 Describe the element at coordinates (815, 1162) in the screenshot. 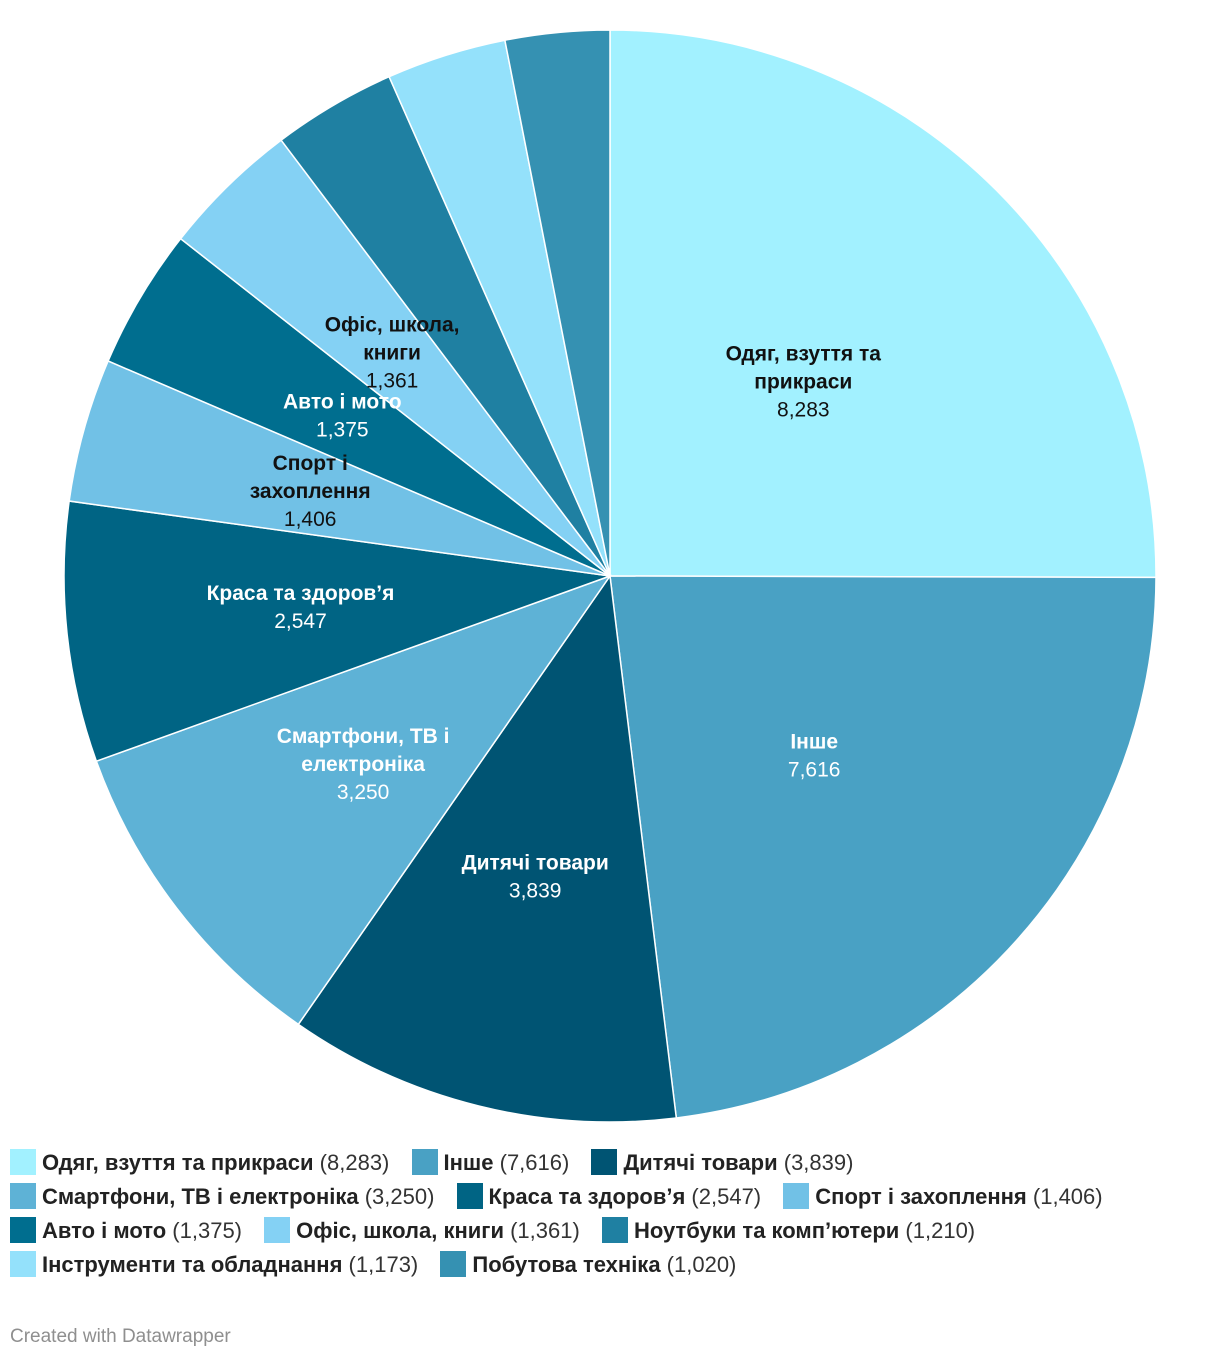

I see `legend-value: (3,839)` at that location.